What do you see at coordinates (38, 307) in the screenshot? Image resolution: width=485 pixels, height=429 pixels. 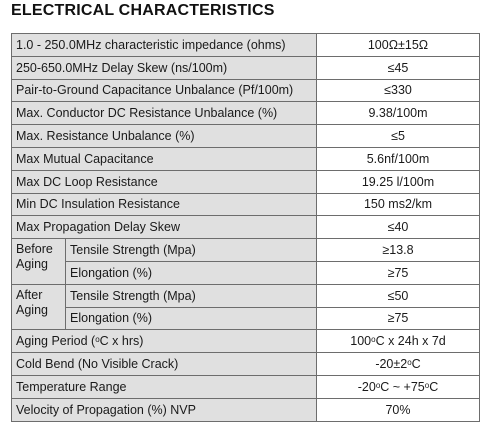 I see `after-aging-group-label: After Aging` at bounding box center [38, 307].